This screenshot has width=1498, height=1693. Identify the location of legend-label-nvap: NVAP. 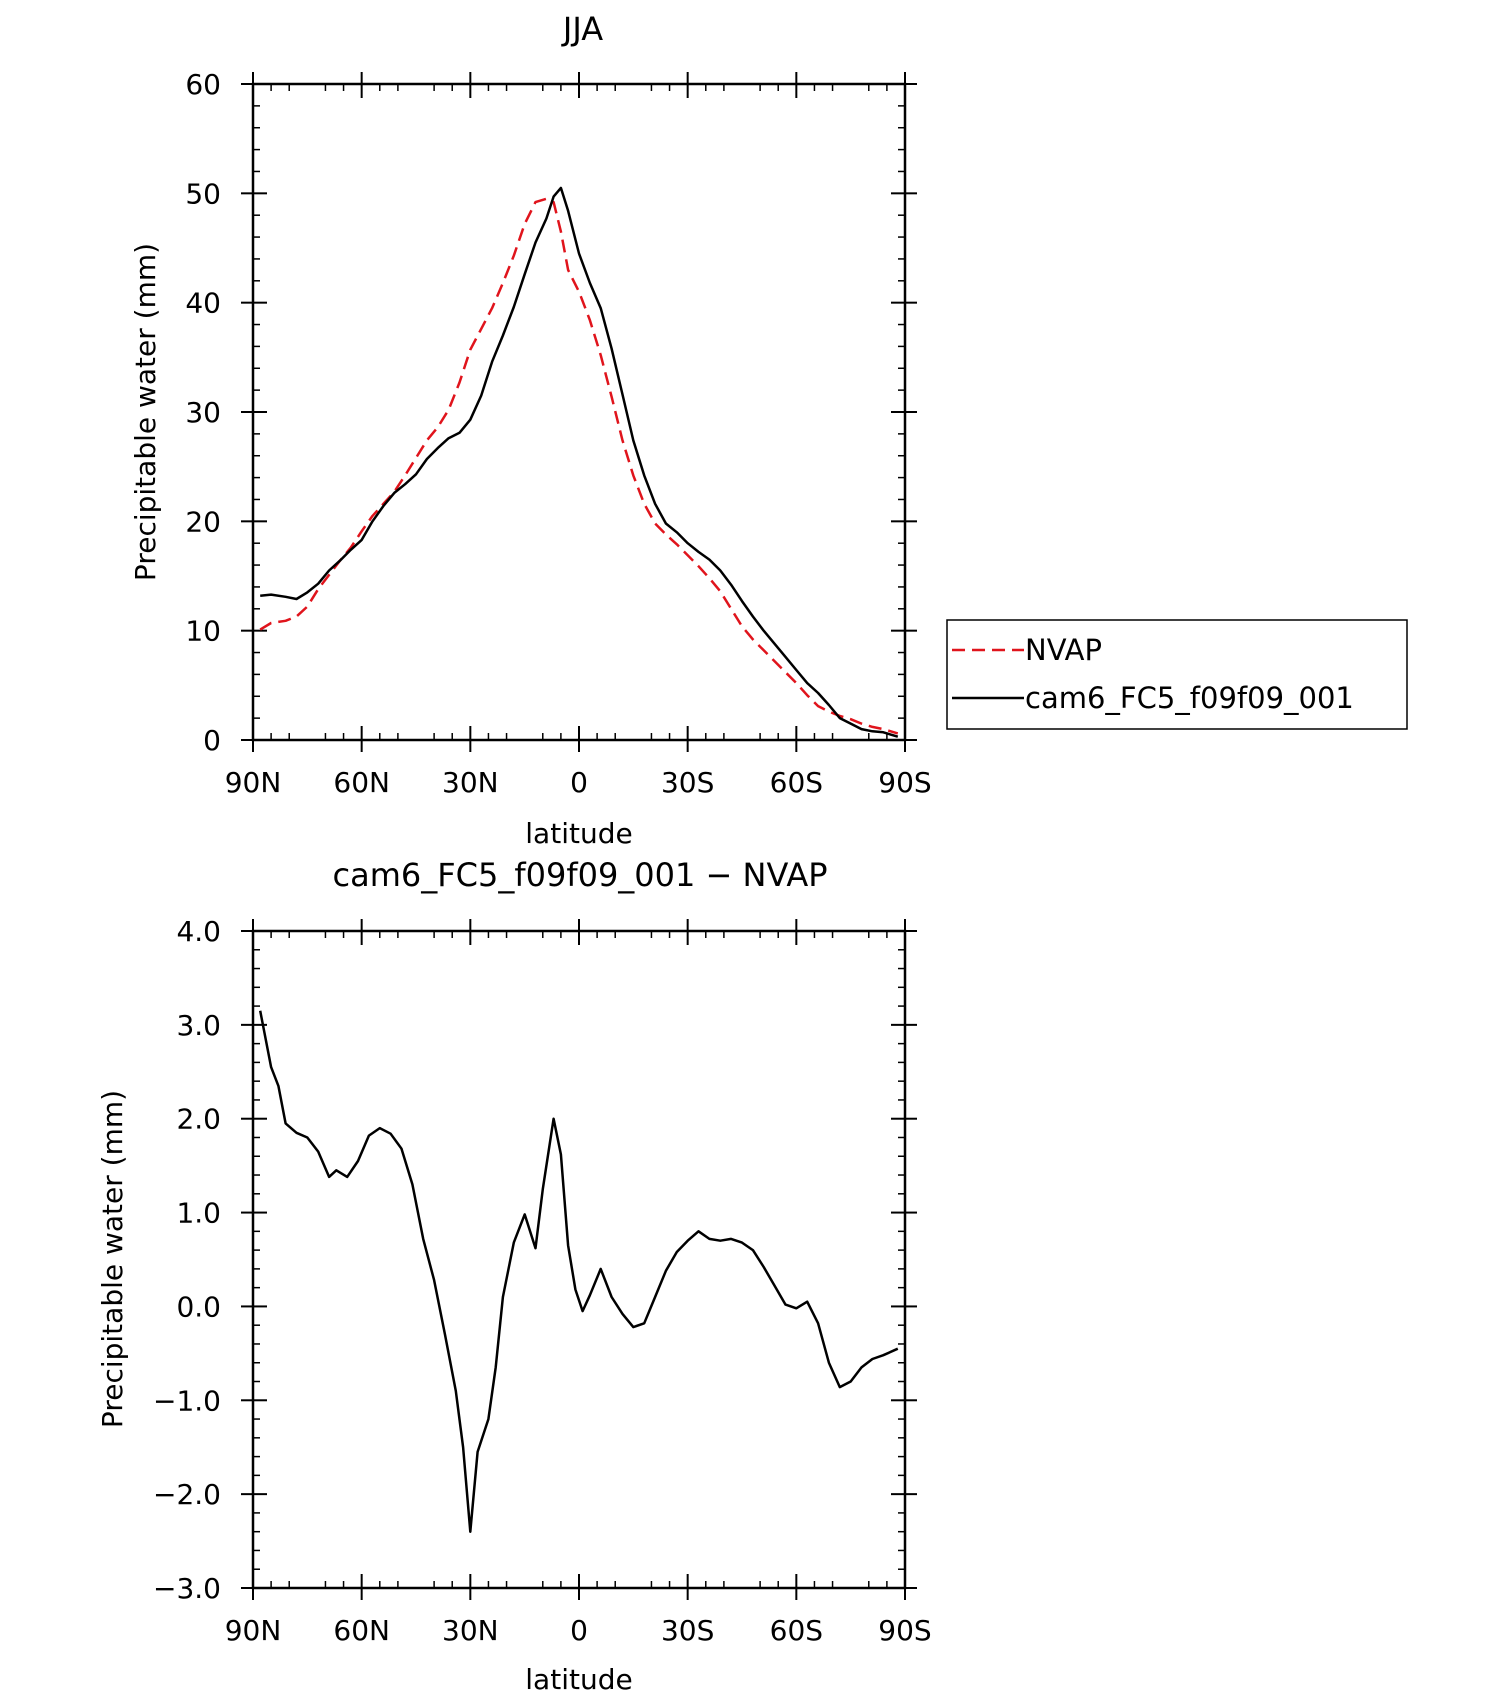
(1063, 650).